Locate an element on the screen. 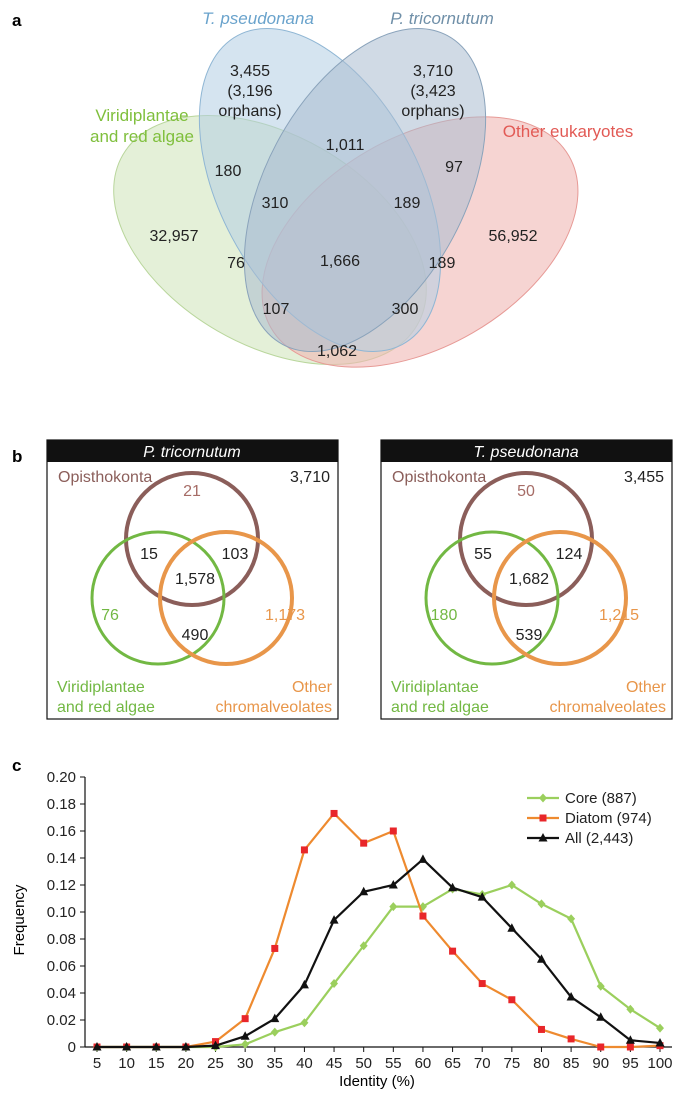 This screenshot has height=1095, width=684. count-viridi-ptr-other: 189 is located at coordinates (442, 263).